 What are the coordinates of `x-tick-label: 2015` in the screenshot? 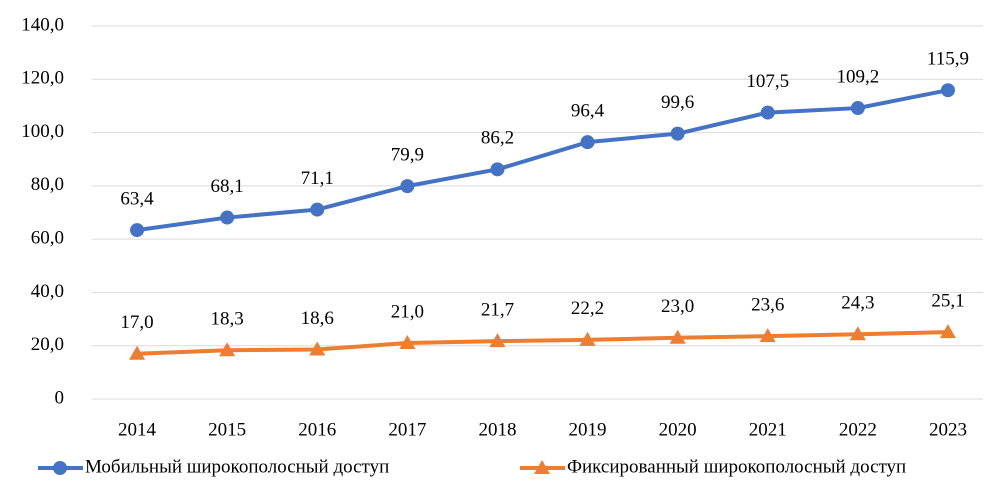 It's located at (227, 429).